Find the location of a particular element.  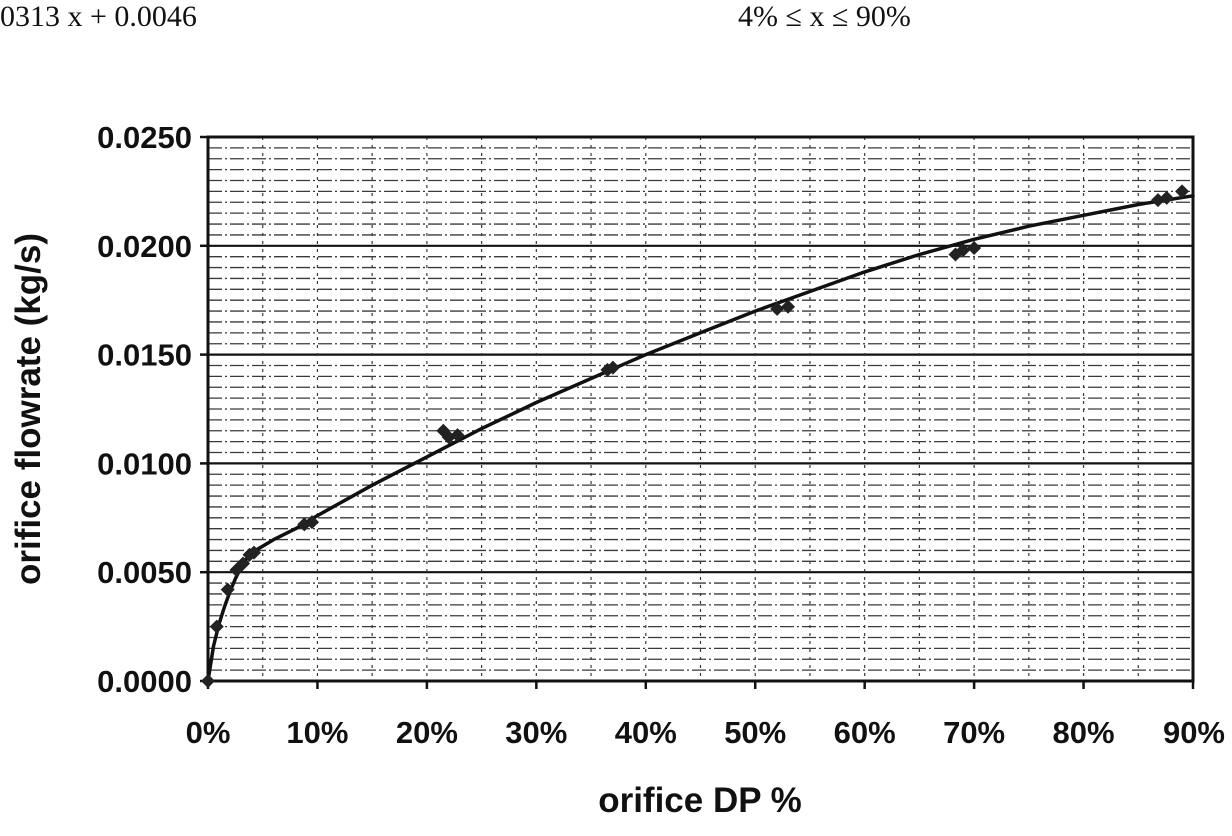

x-tick-label: 60% is located at coordinates (865, 732).